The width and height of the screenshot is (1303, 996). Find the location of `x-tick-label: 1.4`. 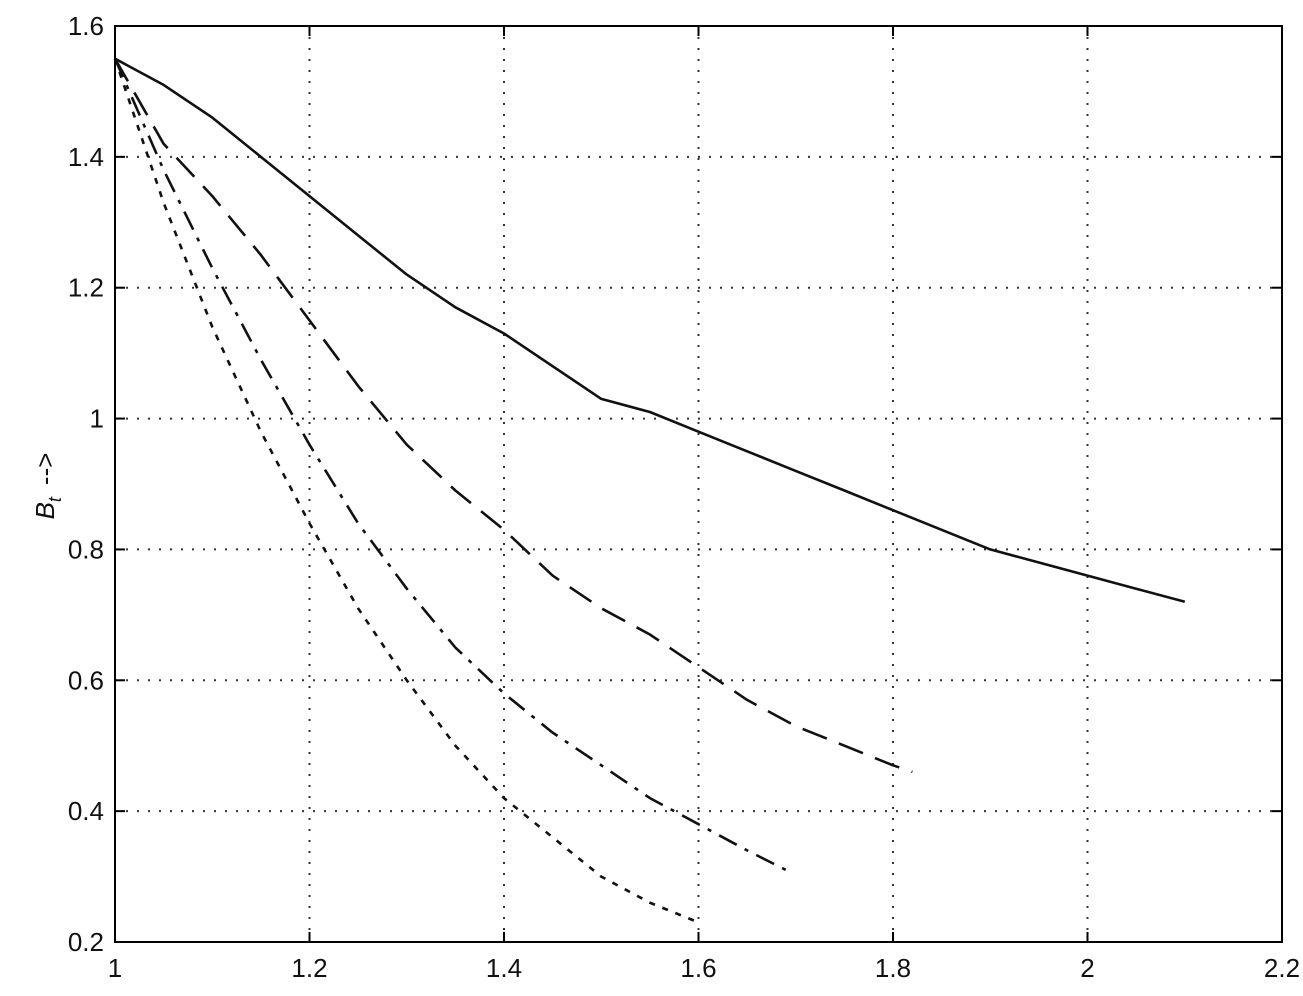

x-tick-label: 1.4 is located at coordinates (504, 968).